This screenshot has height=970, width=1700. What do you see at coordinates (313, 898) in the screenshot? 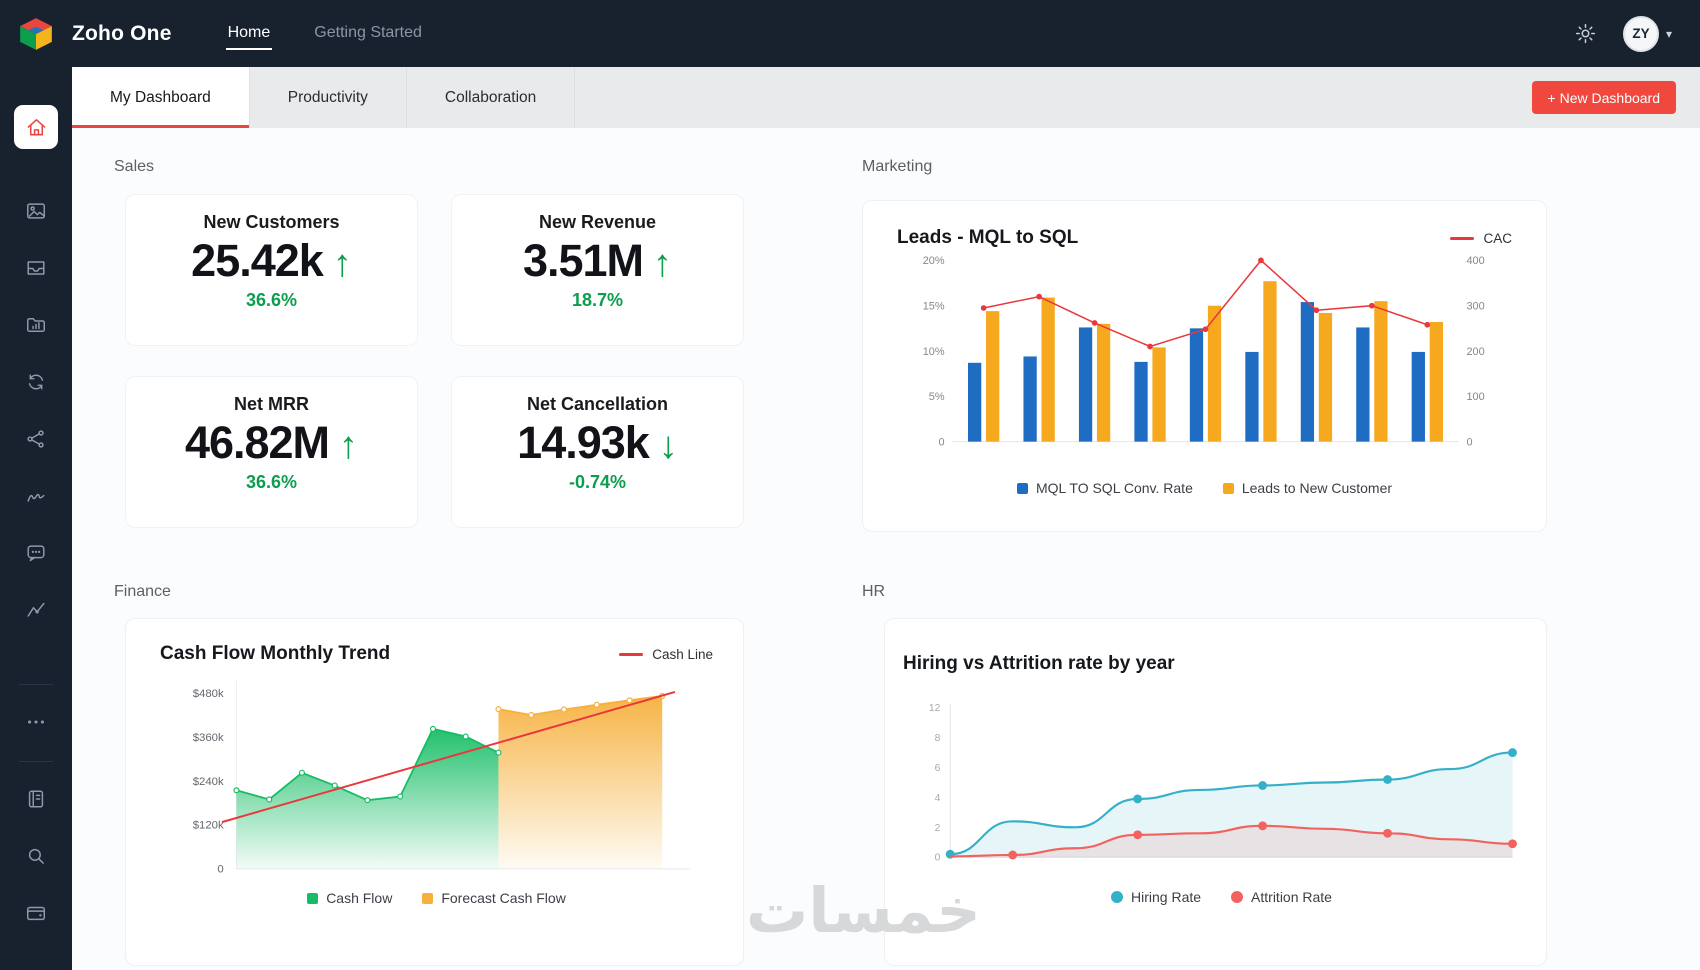
I see `green-square-swatch` at bounding box center [313, 898].